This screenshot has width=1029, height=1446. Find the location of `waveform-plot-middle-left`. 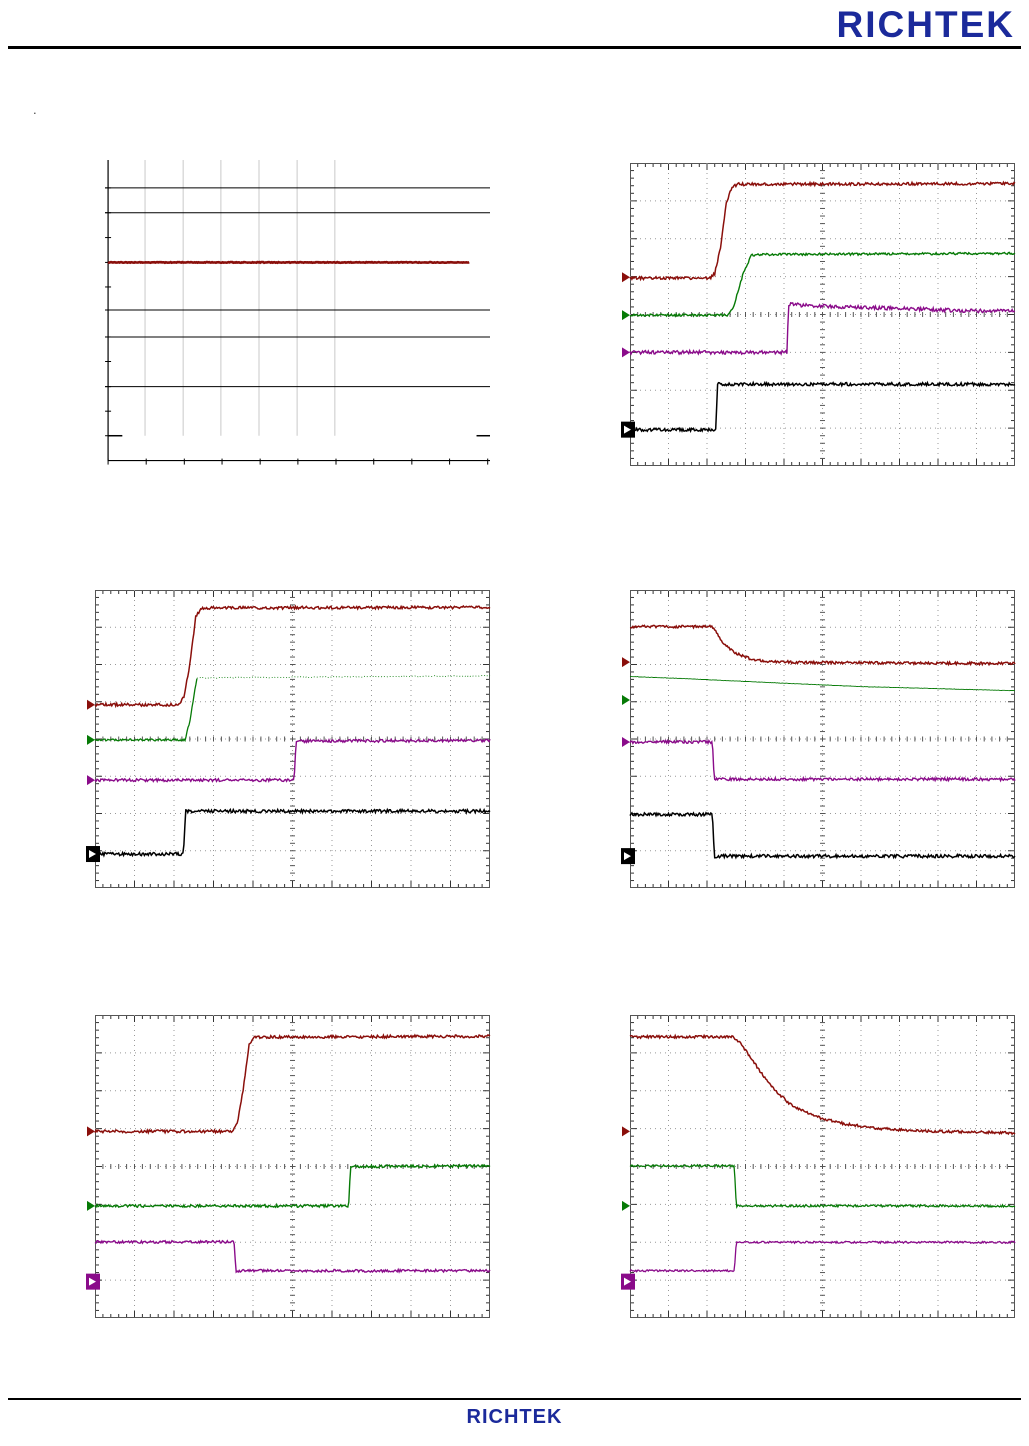

waveform-plot-middle-left is located at coordinates (288, 739).